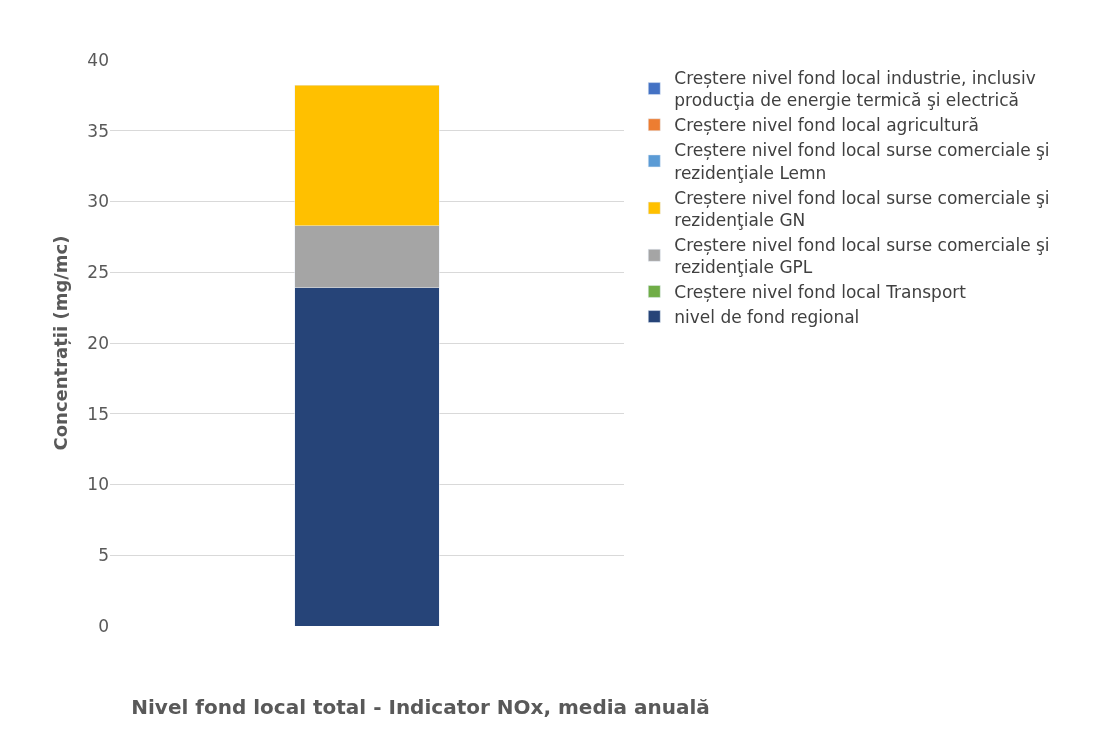 Image resolution: width=1094 pixels, height=736 pixels. Describe the element at coordinates (862, 208) in the screenshot. I see `legend-label: Creștere nivel fond local surse comerciale şi rezidenţiale GN` at that location.